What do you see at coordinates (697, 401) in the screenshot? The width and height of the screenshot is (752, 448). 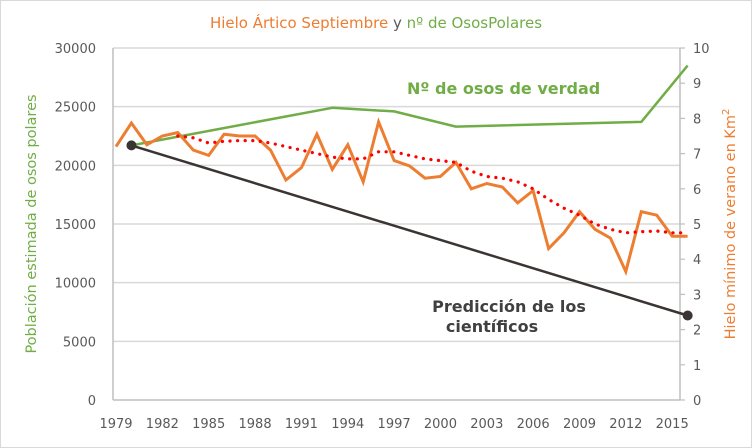 I see `y-right-tick-label: 0` at bounding box center [697, 401].